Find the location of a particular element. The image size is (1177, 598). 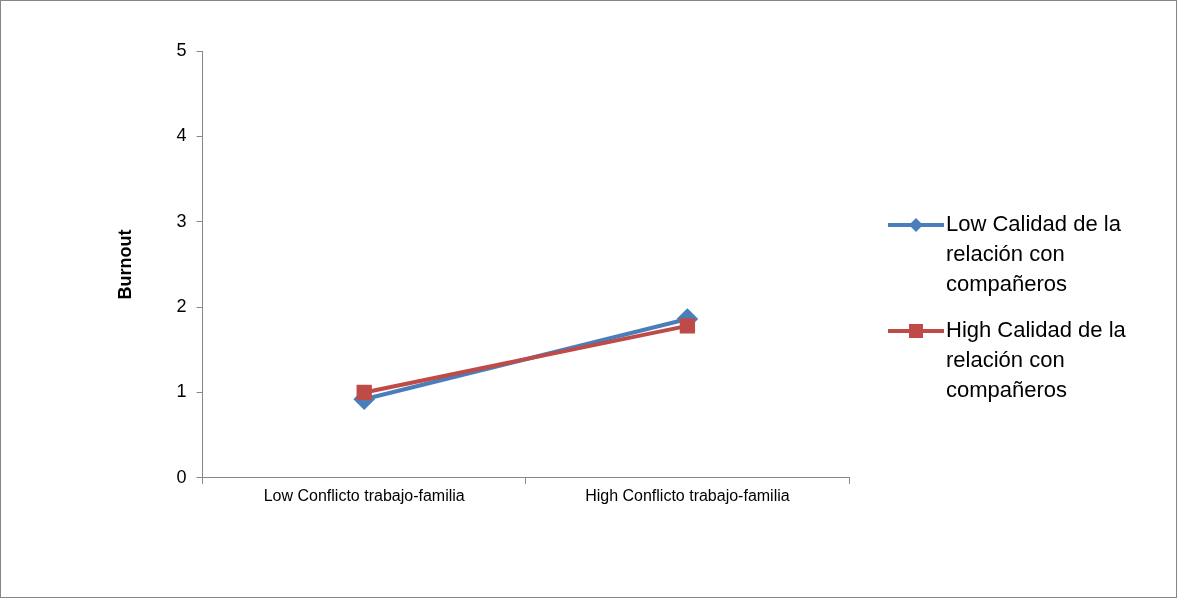

y-tick-label: 4 is located at coordinates (181, 135).